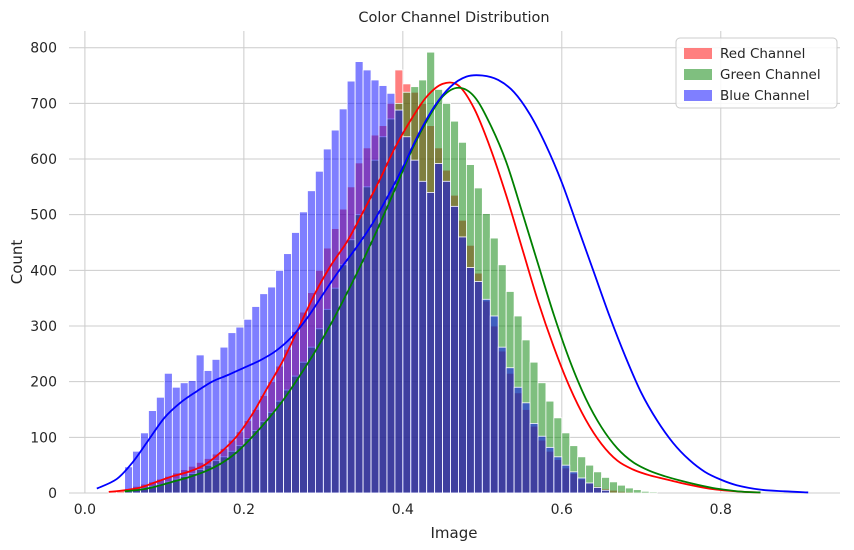  Describe the element at coordinates (43, 160) in the screenshot. I see `y-tick-label: 600` at that location.